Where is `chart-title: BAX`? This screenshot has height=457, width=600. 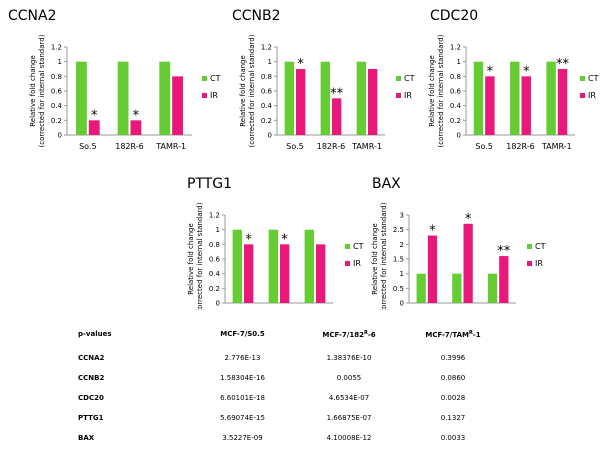 chart-title: BAX is located at coordinates (386, 184).